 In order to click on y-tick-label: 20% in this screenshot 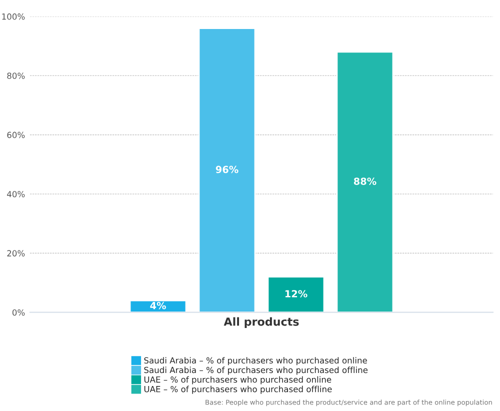, I will do `click(16, 253)`.